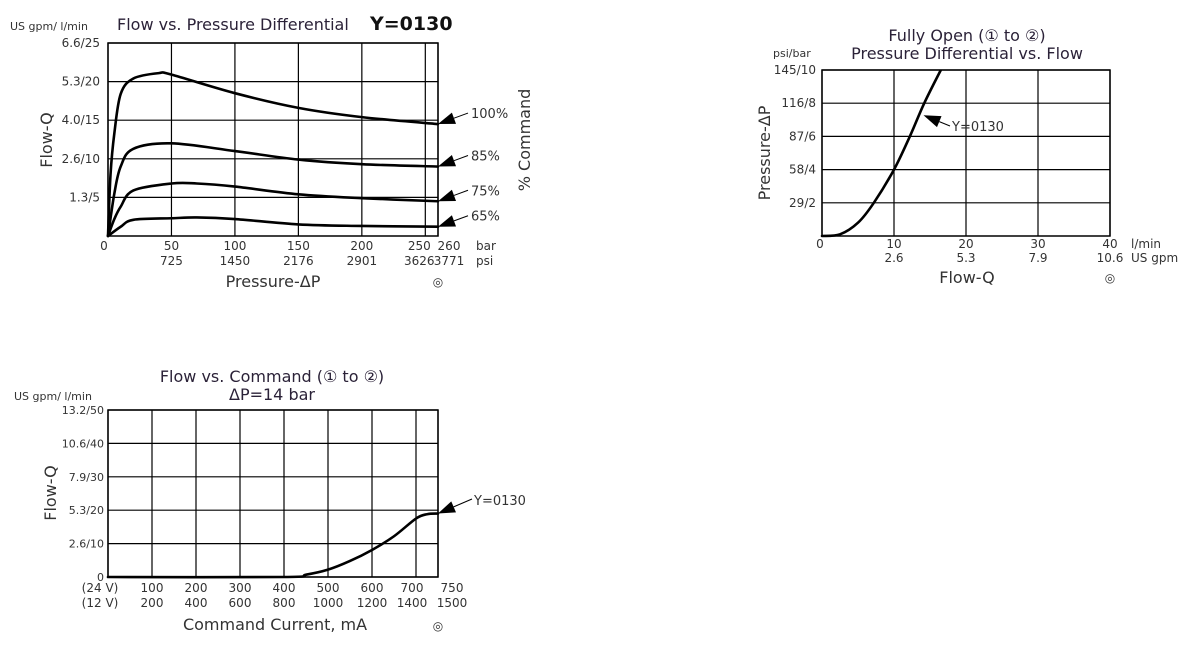 The image size is (1200, 649). I want to click on chart3-y-tick-label: 7.9/30, so click(86, 477).